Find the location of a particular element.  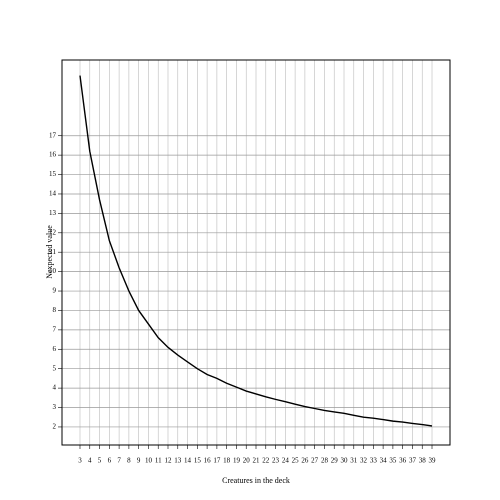

x-tick-label: 18 is located at coordinates (227, 461).